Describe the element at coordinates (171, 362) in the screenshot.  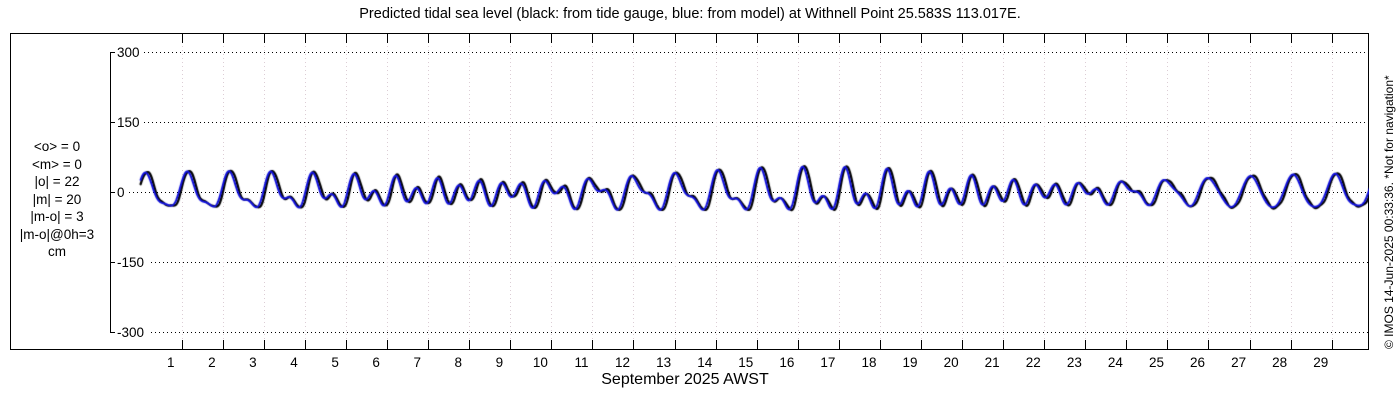
I see `x-tick-label: 1` at that location.